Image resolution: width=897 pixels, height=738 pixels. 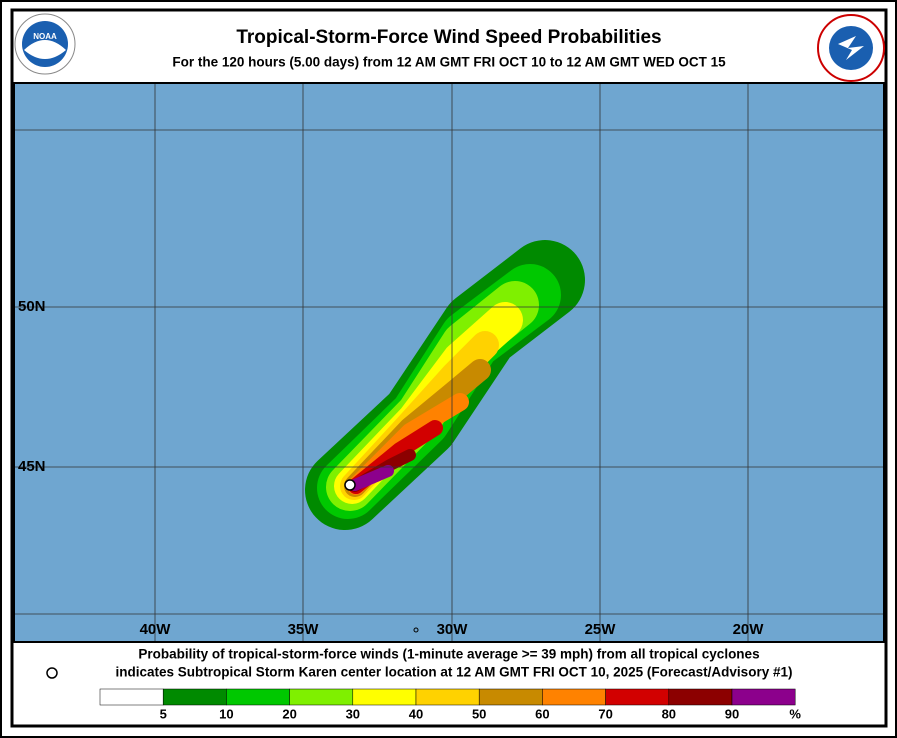 What do you see at coordinates (749, 629) in the screenshot?
I see `lon-label: 20W` at bounding box center [749, 629].